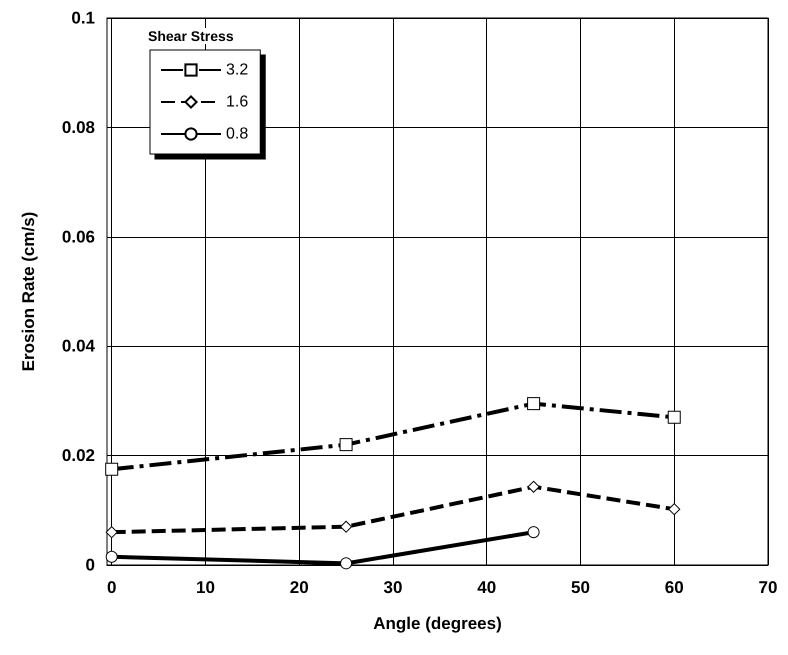 The height and width of the screenshot is (655, 788). What do you see at coordinates (191, 36) in the screenshot?
I see `legend-title: Shear Stress` at bounding box center [191, 36].